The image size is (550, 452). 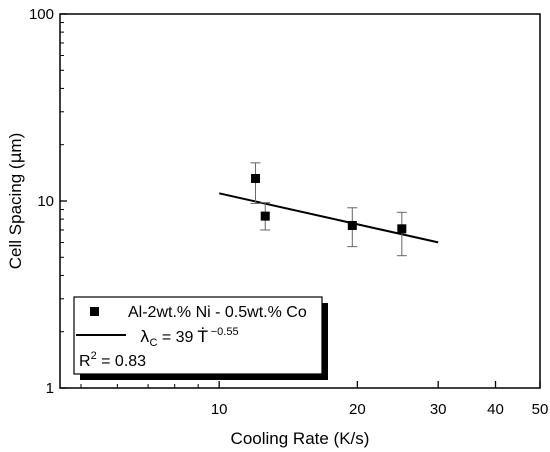 What do you see at coordinates (540, 409) in the screenshot?
I see `x-tick-label: 50` at bounding box center [540, 409].